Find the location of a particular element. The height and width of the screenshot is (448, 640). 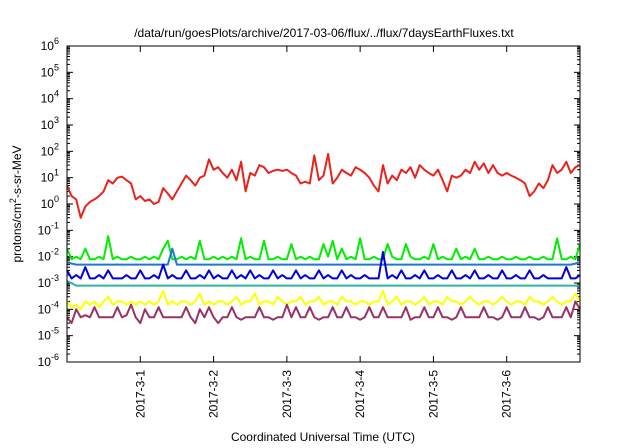

y-tick-label: 10⁰ is located at coordinates (50, 202).